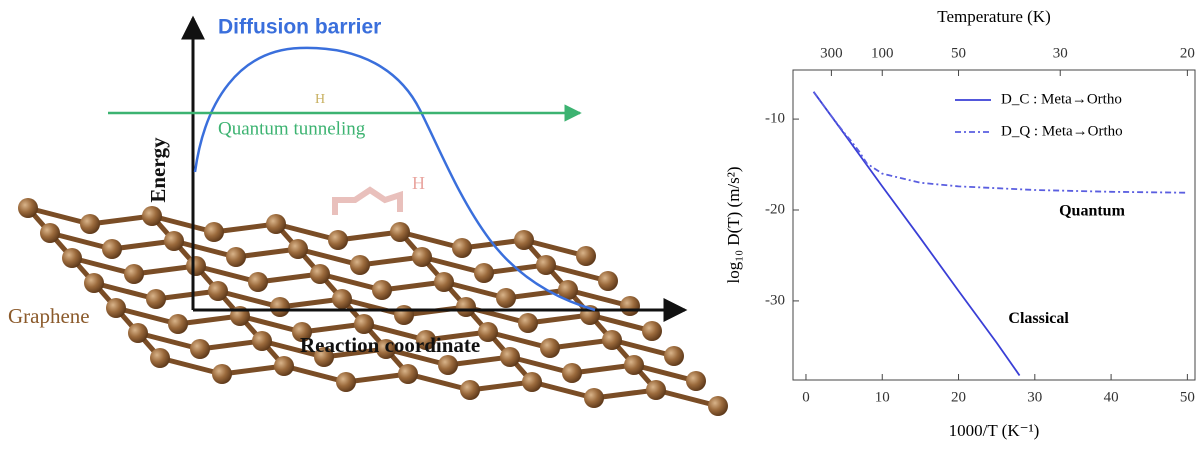 This screenshot has width=1204, height=449. What do you see at coordinates (1061, 99) in the screenshot?
I see `legend-label: D_C : Meta→Ortho` at bounding box center [1061, 99].